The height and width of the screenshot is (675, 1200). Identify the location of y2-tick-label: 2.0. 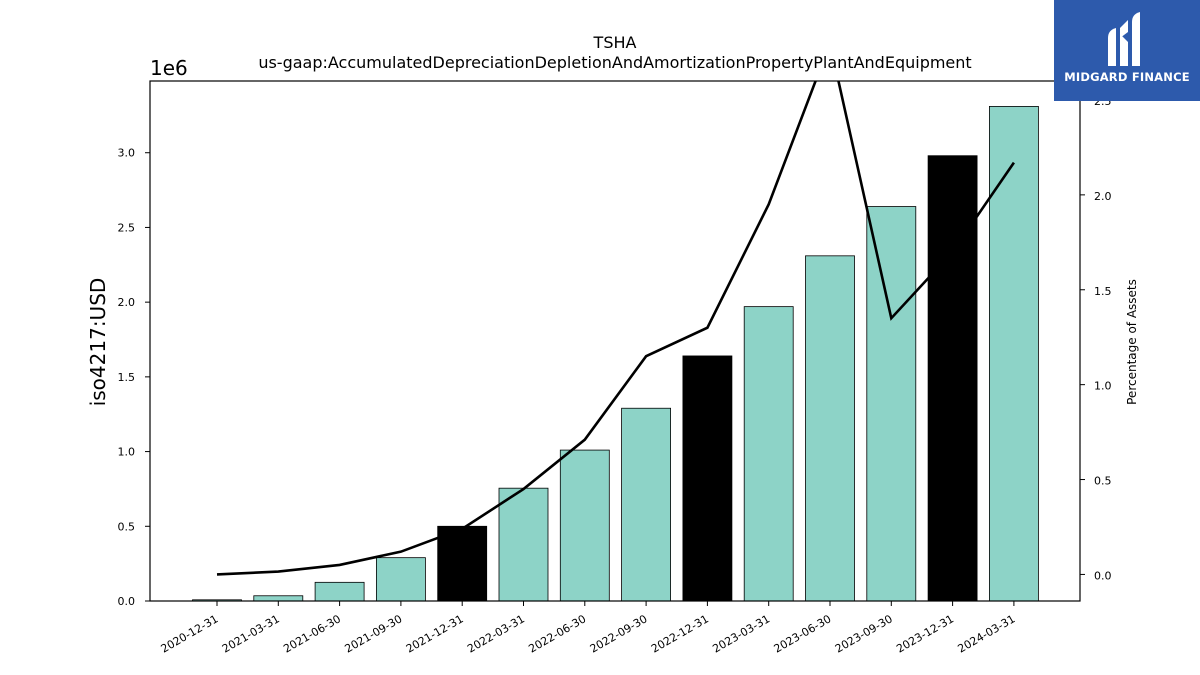
(1103, 196).